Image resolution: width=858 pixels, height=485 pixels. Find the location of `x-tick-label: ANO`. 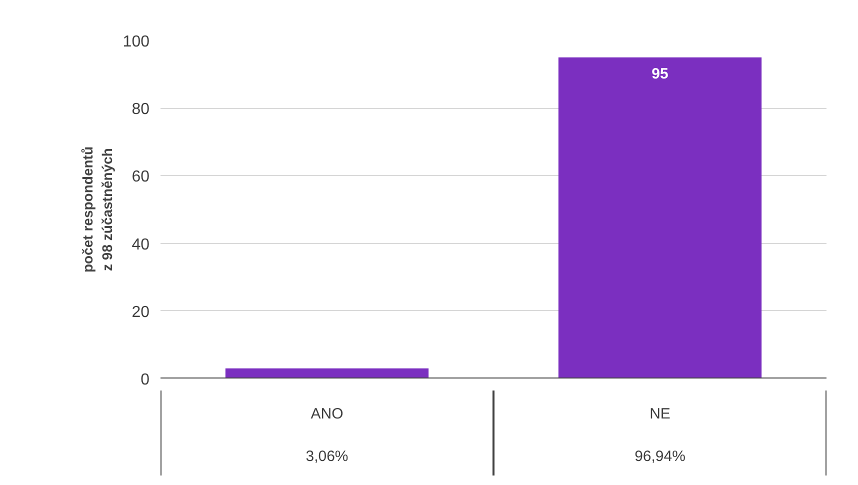

x-tick-label: ANO is located at coordinates (327, 413).